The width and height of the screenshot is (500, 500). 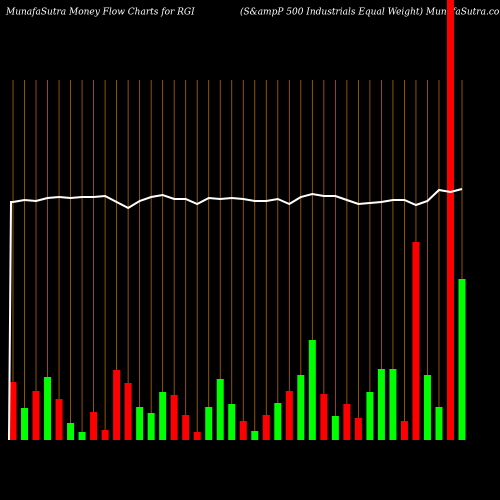 What do you see at coordinates (10, 321) in the screenshot?
I see `flow-line-start` at bounding box center [10, 321].